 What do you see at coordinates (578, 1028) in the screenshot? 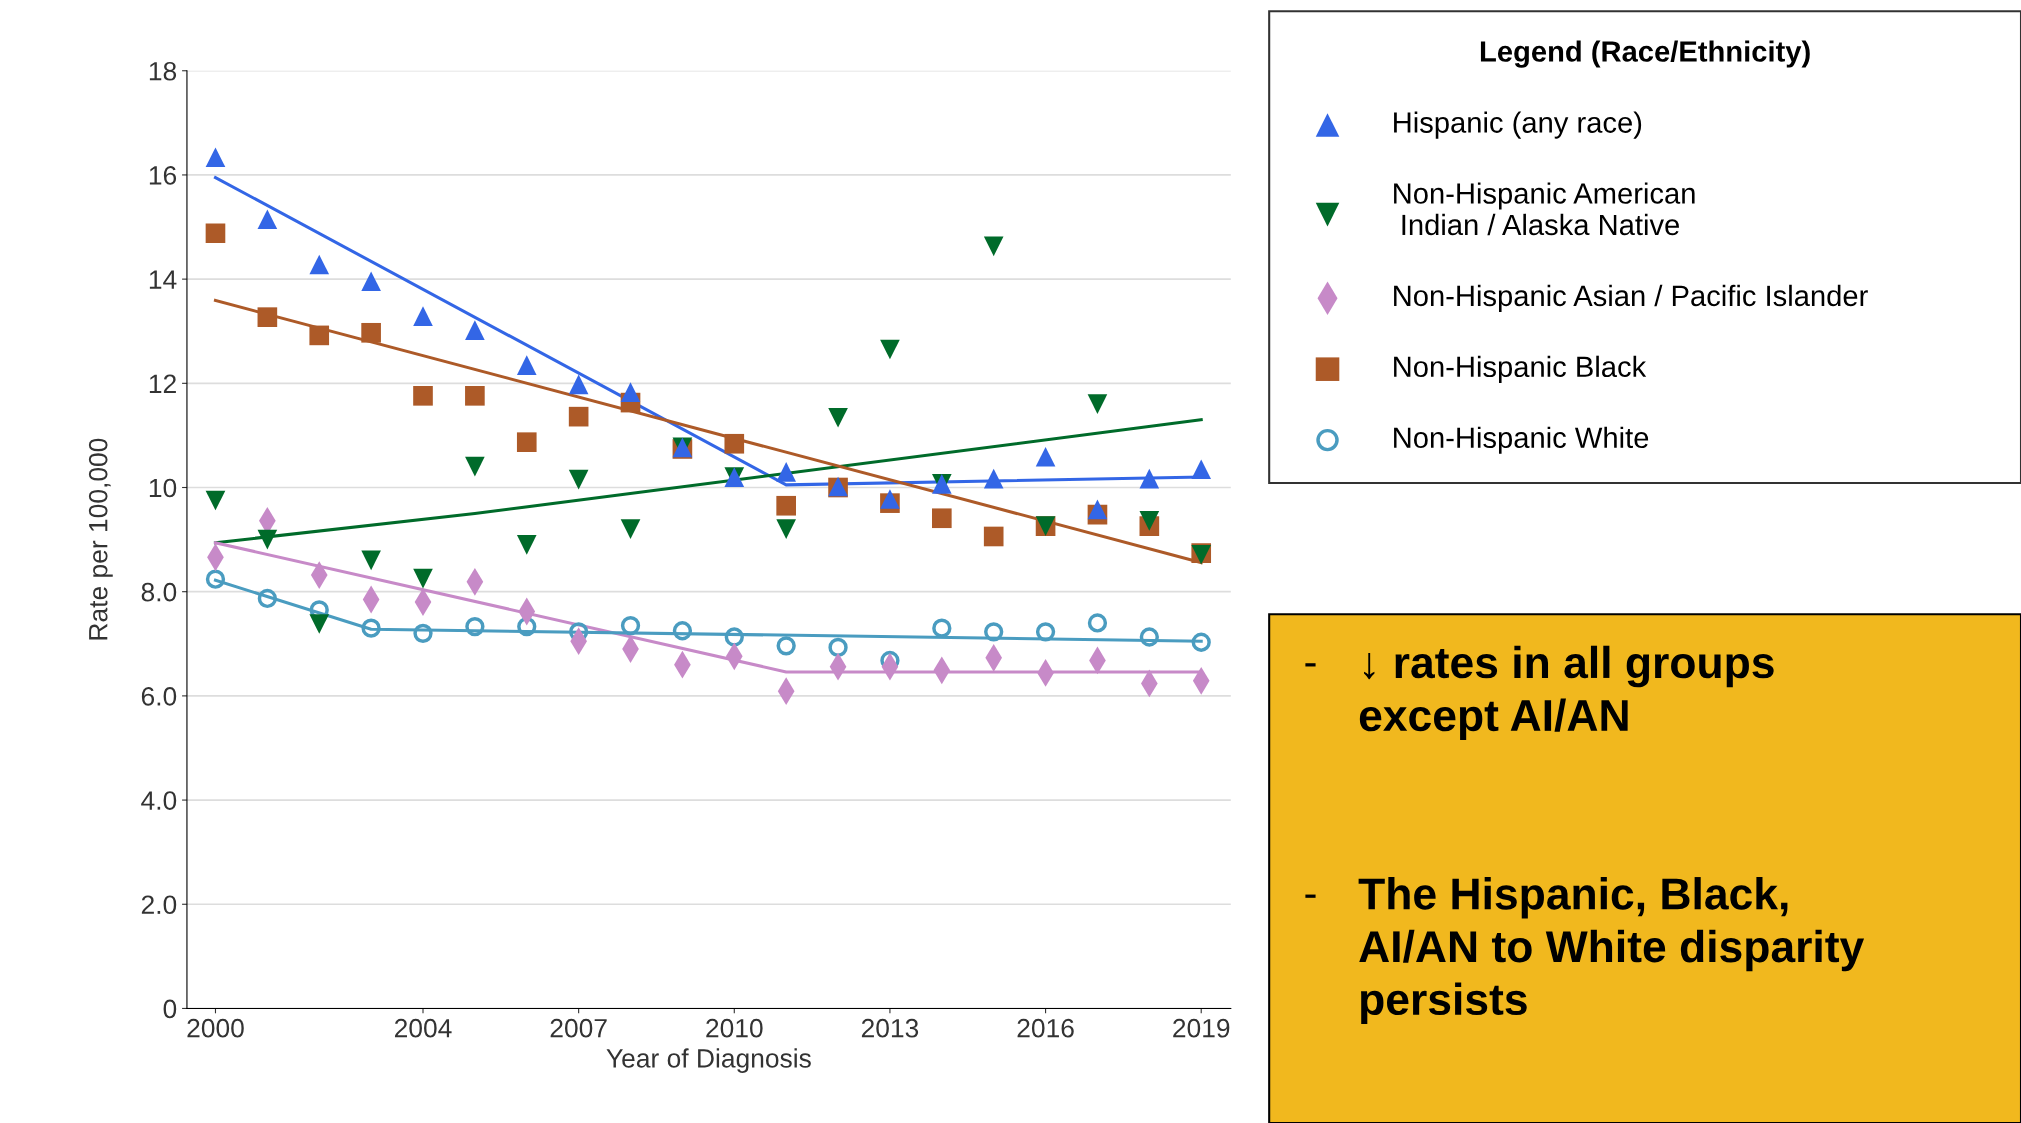
I see `x-tick-label: 2007` at bounding box center [578, 1028].